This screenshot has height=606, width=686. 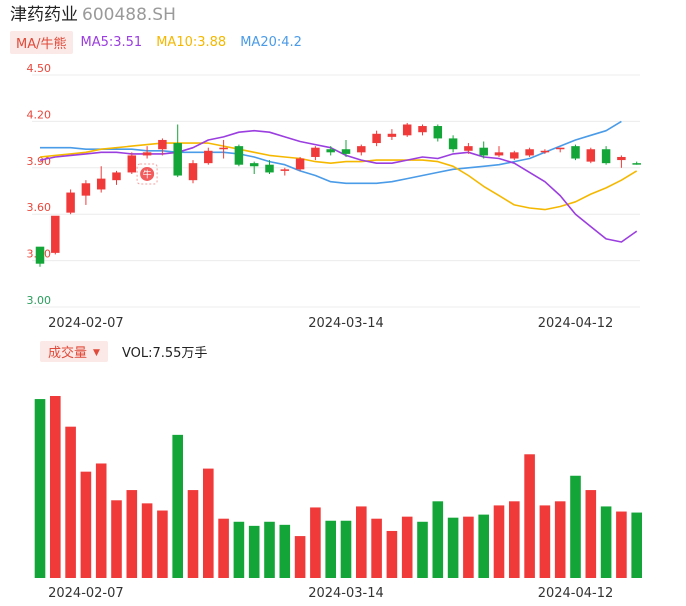 I want to click on volume-x-tick-label: 2024-03-14, so click(x=346, y=593).